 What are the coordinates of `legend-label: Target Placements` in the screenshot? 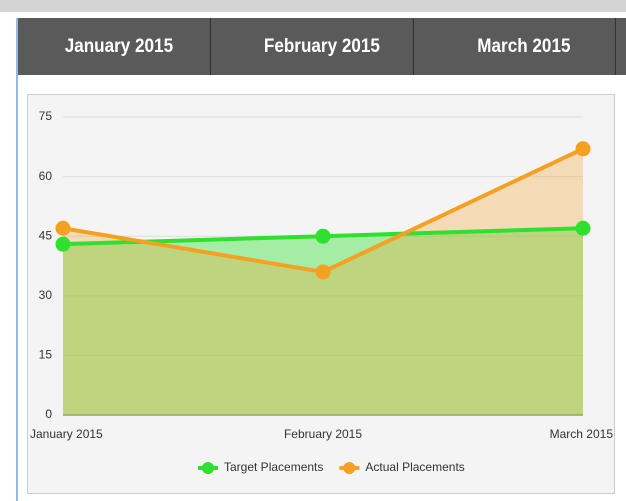 It's located at (273, 467).